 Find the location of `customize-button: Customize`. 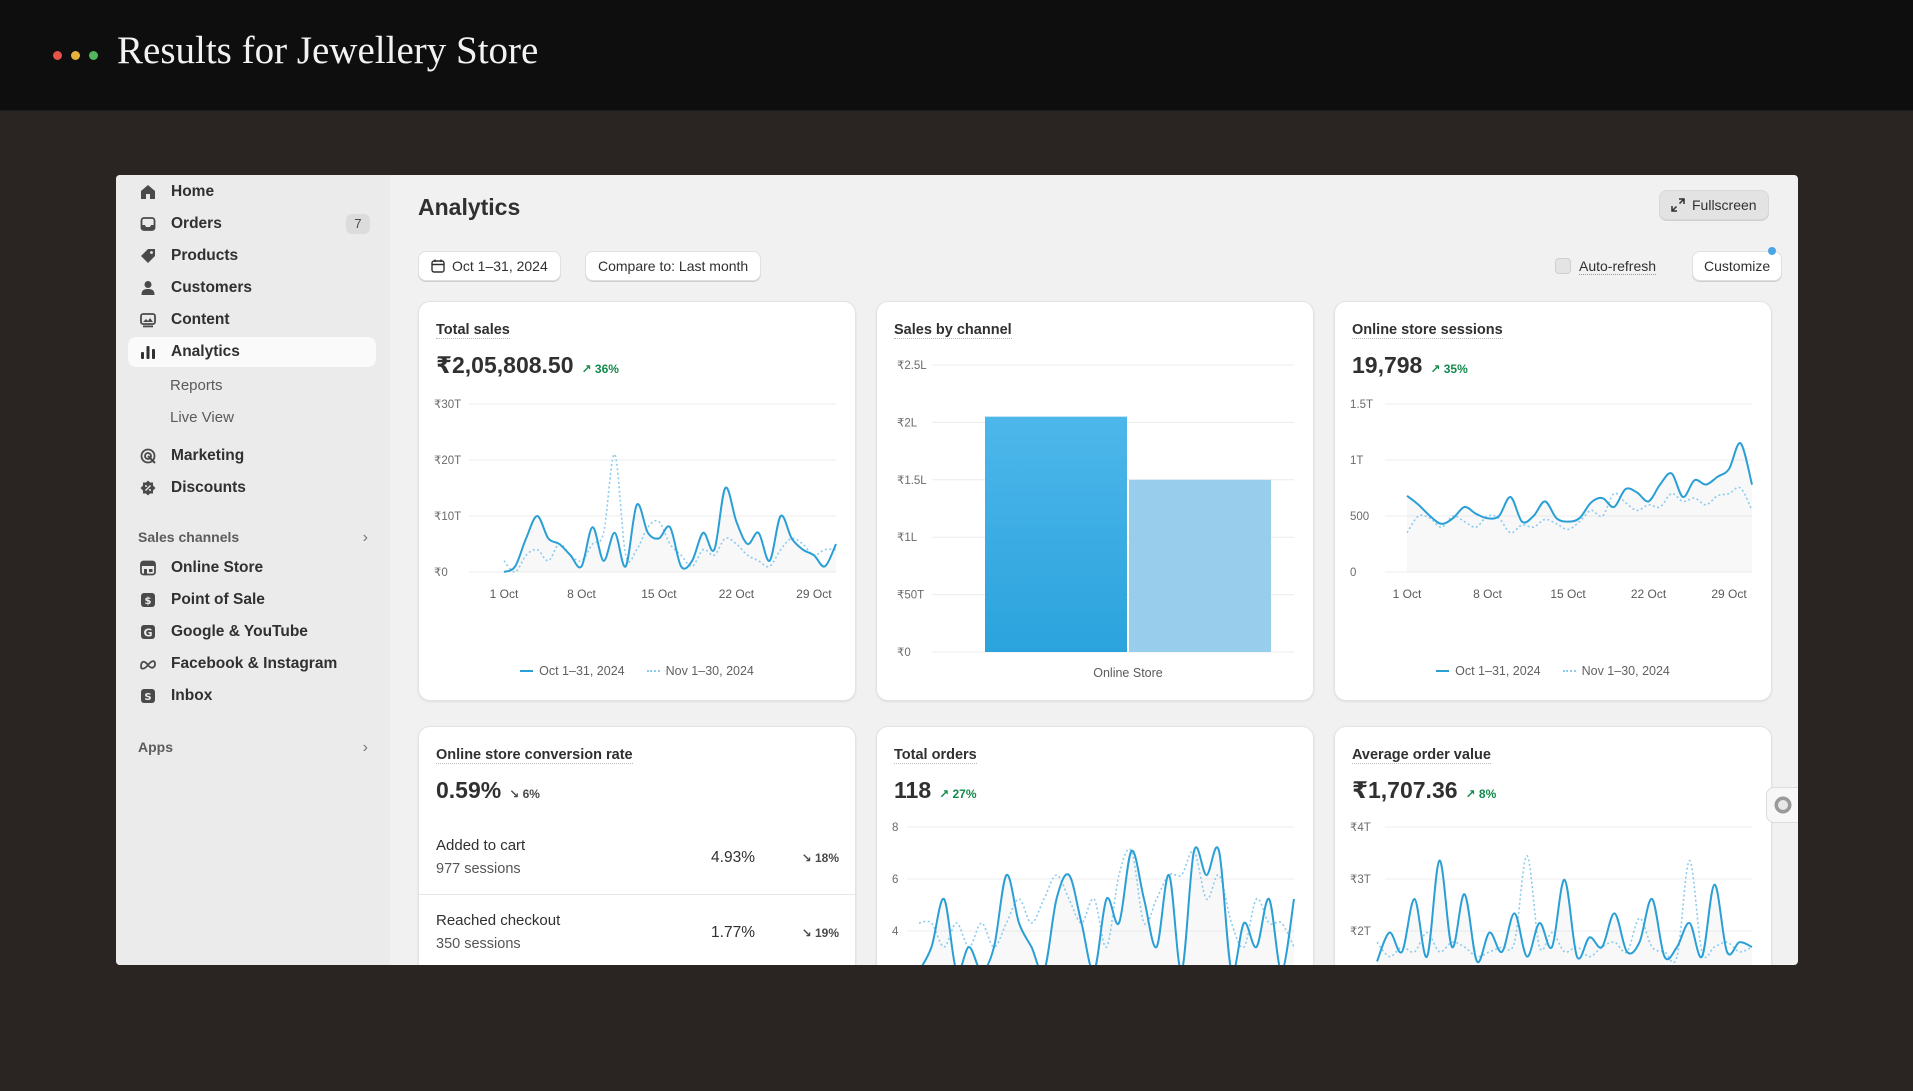

customize-button: Customize is located at coordinates (1737, 266).